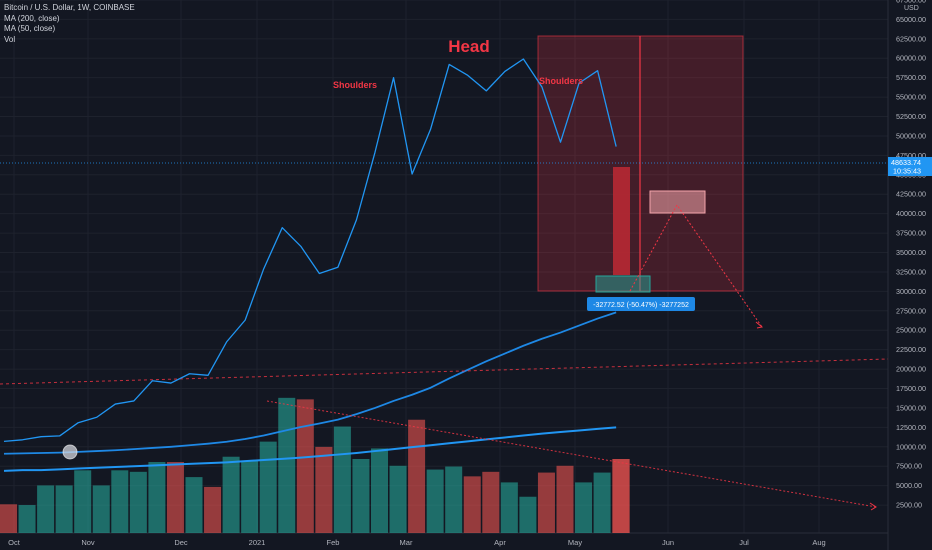 The image size is (932, 550). What do you see at coordinates (911, 155) in the screenshot?
I see `y-tick-label: 47500.00` at bounding box center [911, 155].